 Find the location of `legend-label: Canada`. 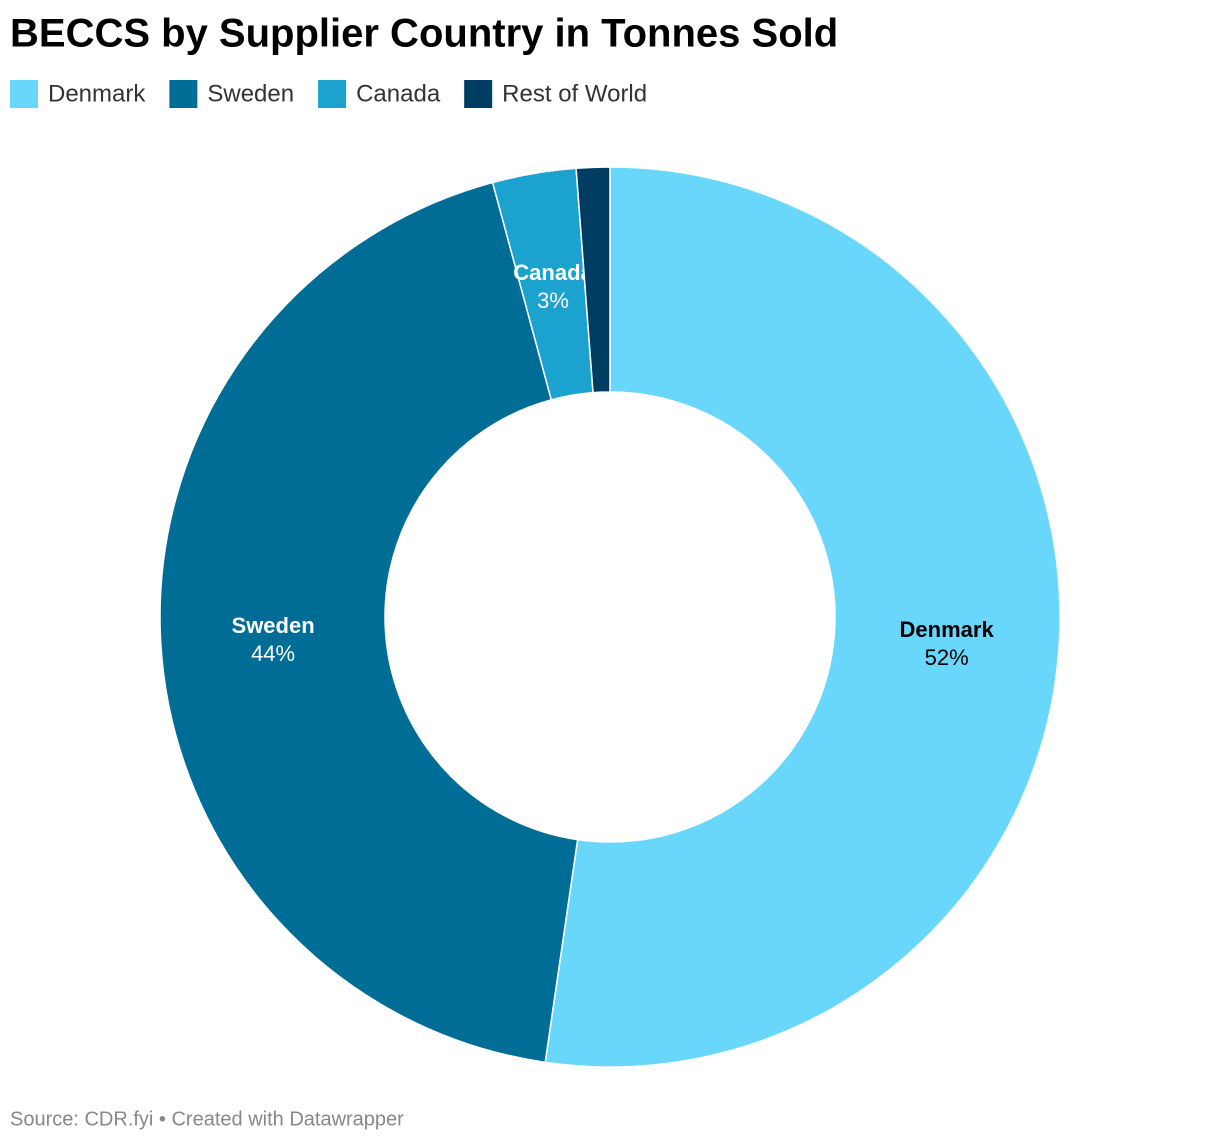

legend-label: Canada is located at coordinates (398, 93).